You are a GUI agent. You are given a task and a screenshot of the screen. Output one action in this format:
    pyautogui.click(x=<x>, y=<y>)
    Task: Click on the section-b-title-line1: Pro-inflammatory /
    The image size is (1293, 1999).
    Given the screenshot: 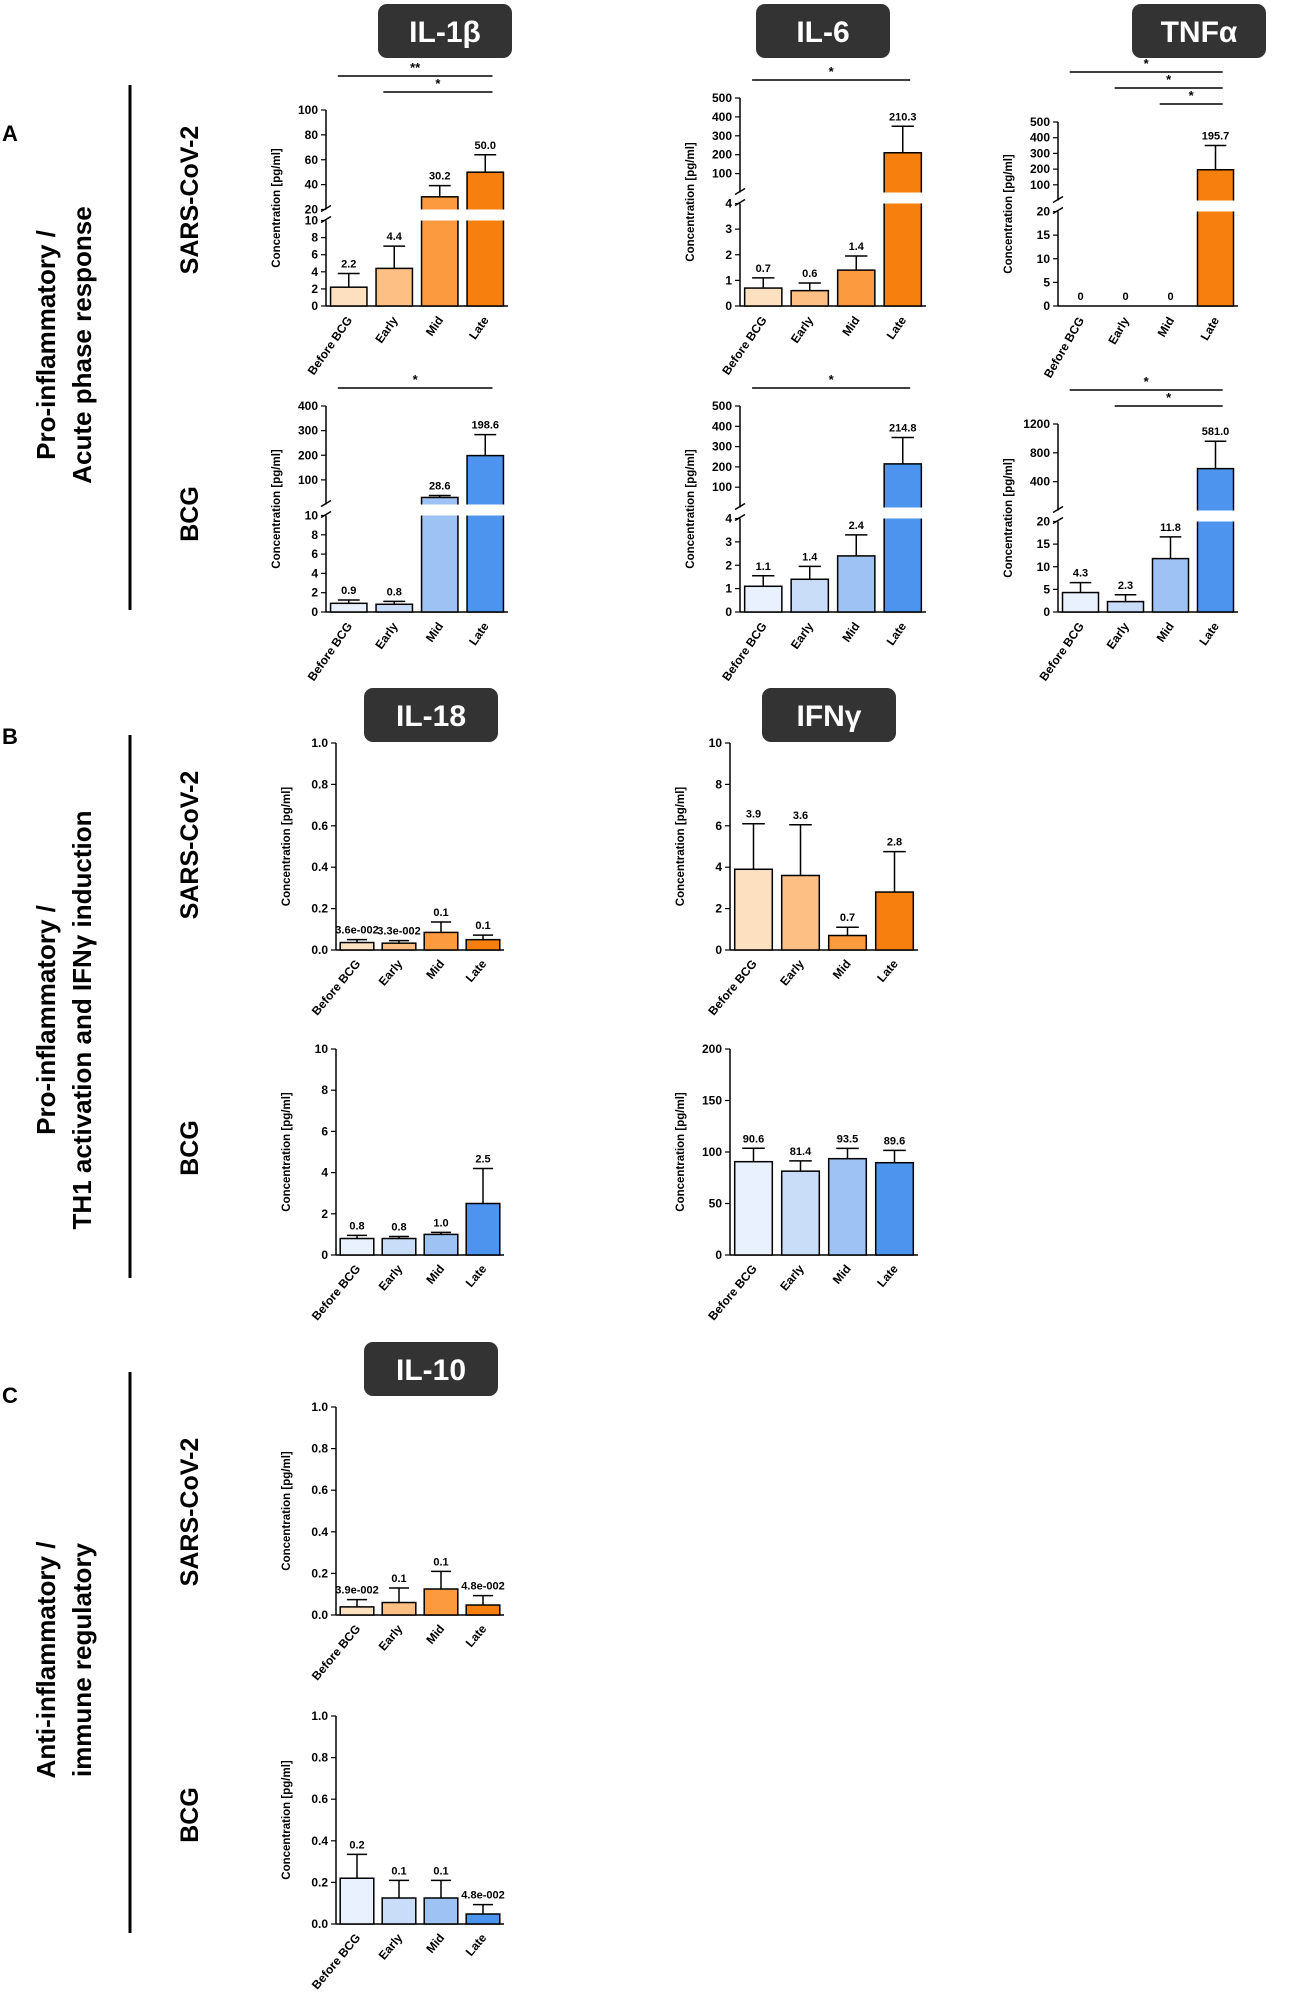 What is the action you would take?
    pyautogui.click(x=46, y=1020)
    